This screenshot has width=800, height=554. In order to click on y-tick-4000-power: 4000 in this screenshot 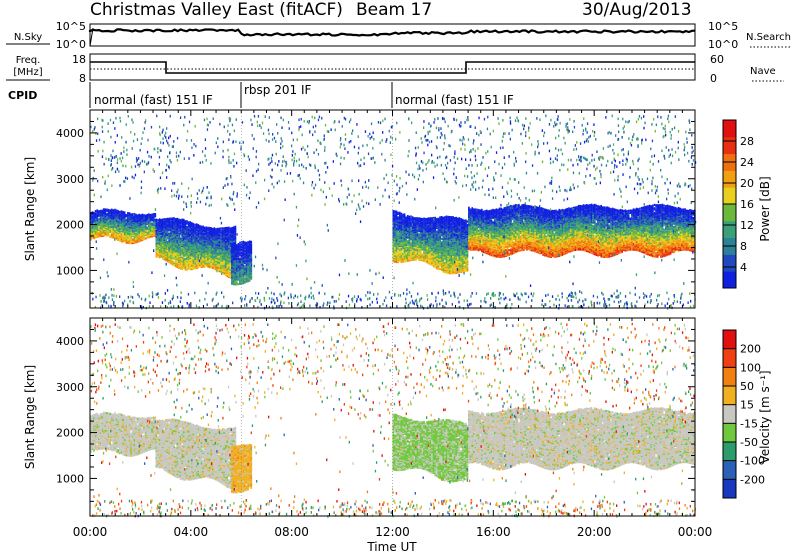, I will do `click(70, 133)`.